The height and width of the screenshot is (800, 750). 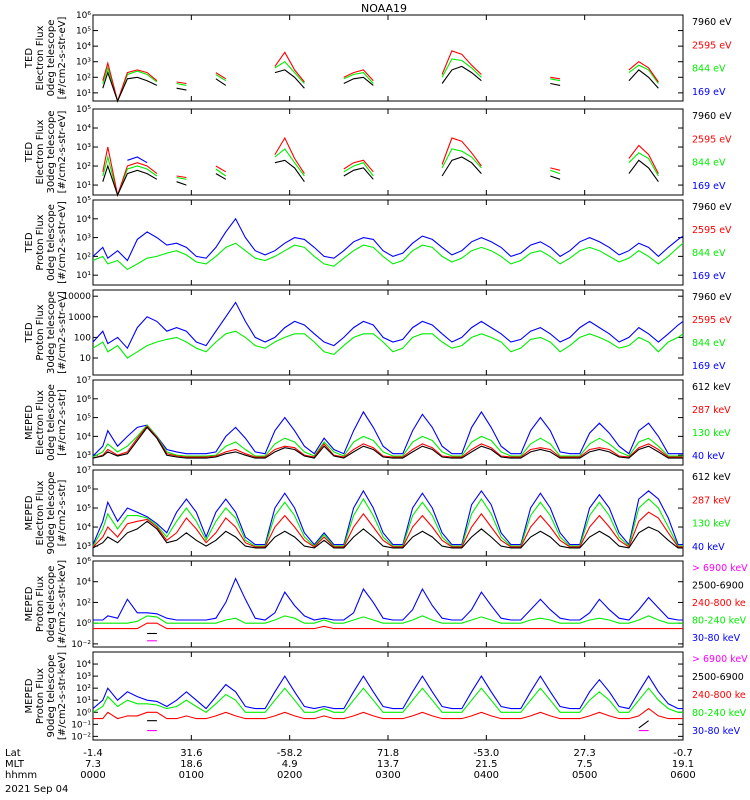 I want to click on footer-lat-value: 27.3, so click(x=585, y=753).